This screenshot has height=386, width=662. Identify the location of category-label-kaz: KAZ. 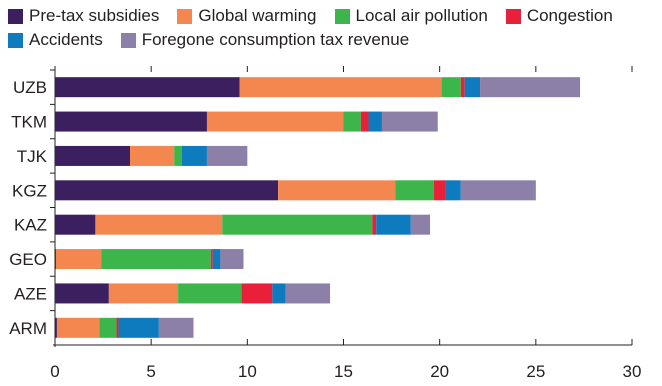
(30, 225).